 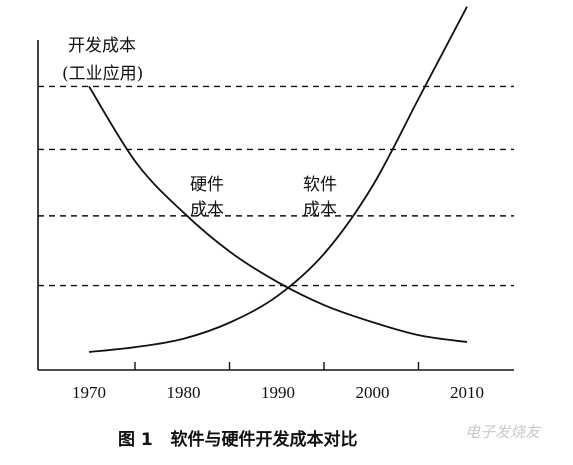 What do you see at coordinates (373, 392) in the screenshot?
I see `x-tick-label-2000: 2000` at bounding box center [373, 392].